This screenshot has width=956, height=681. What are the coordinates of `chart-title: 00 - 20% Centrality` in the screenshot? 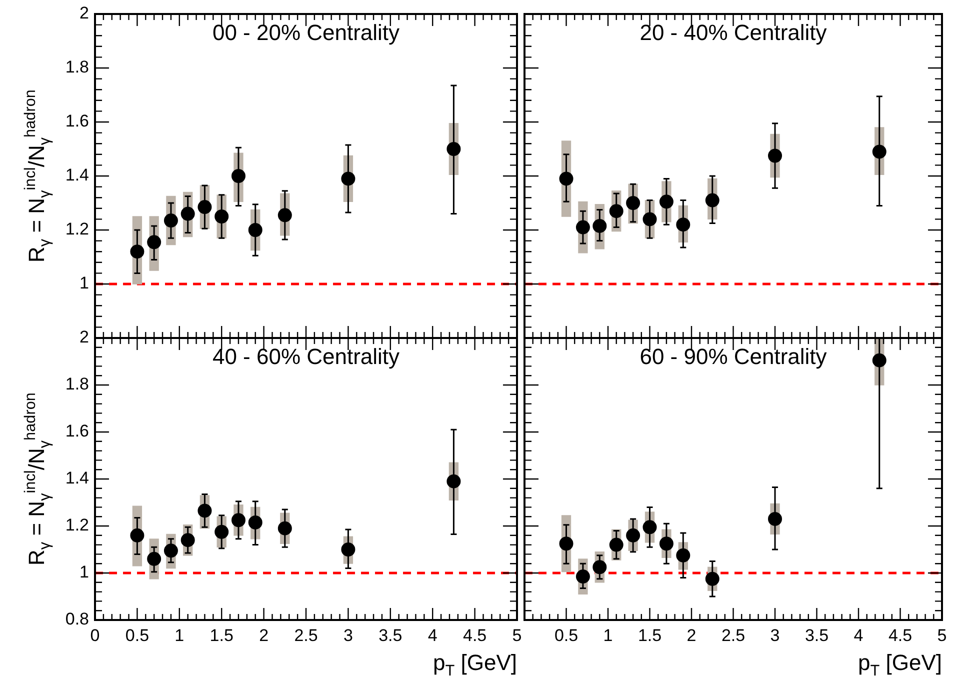 It's located at (306, 32).